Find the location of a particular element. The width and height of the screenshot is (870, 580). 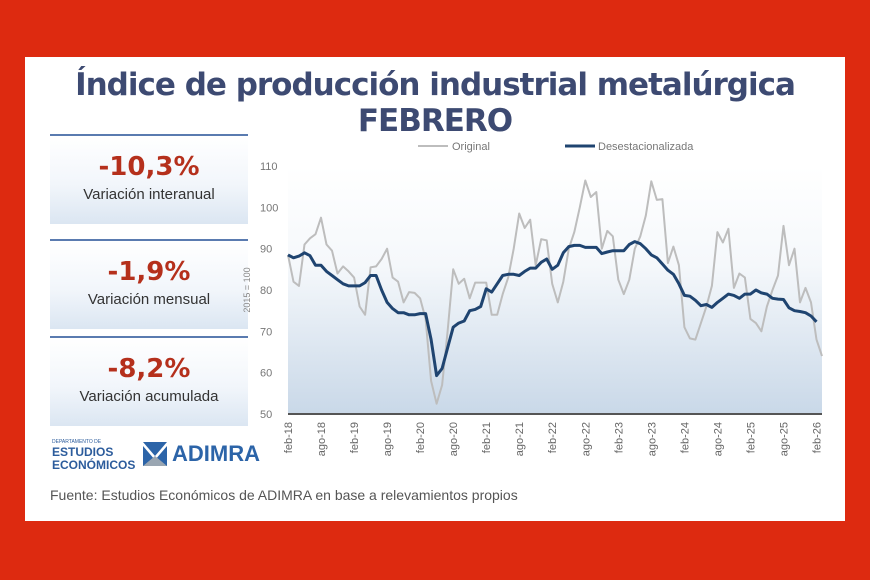

x-tick-label: ago-23 is located at coordinates (652, 439).